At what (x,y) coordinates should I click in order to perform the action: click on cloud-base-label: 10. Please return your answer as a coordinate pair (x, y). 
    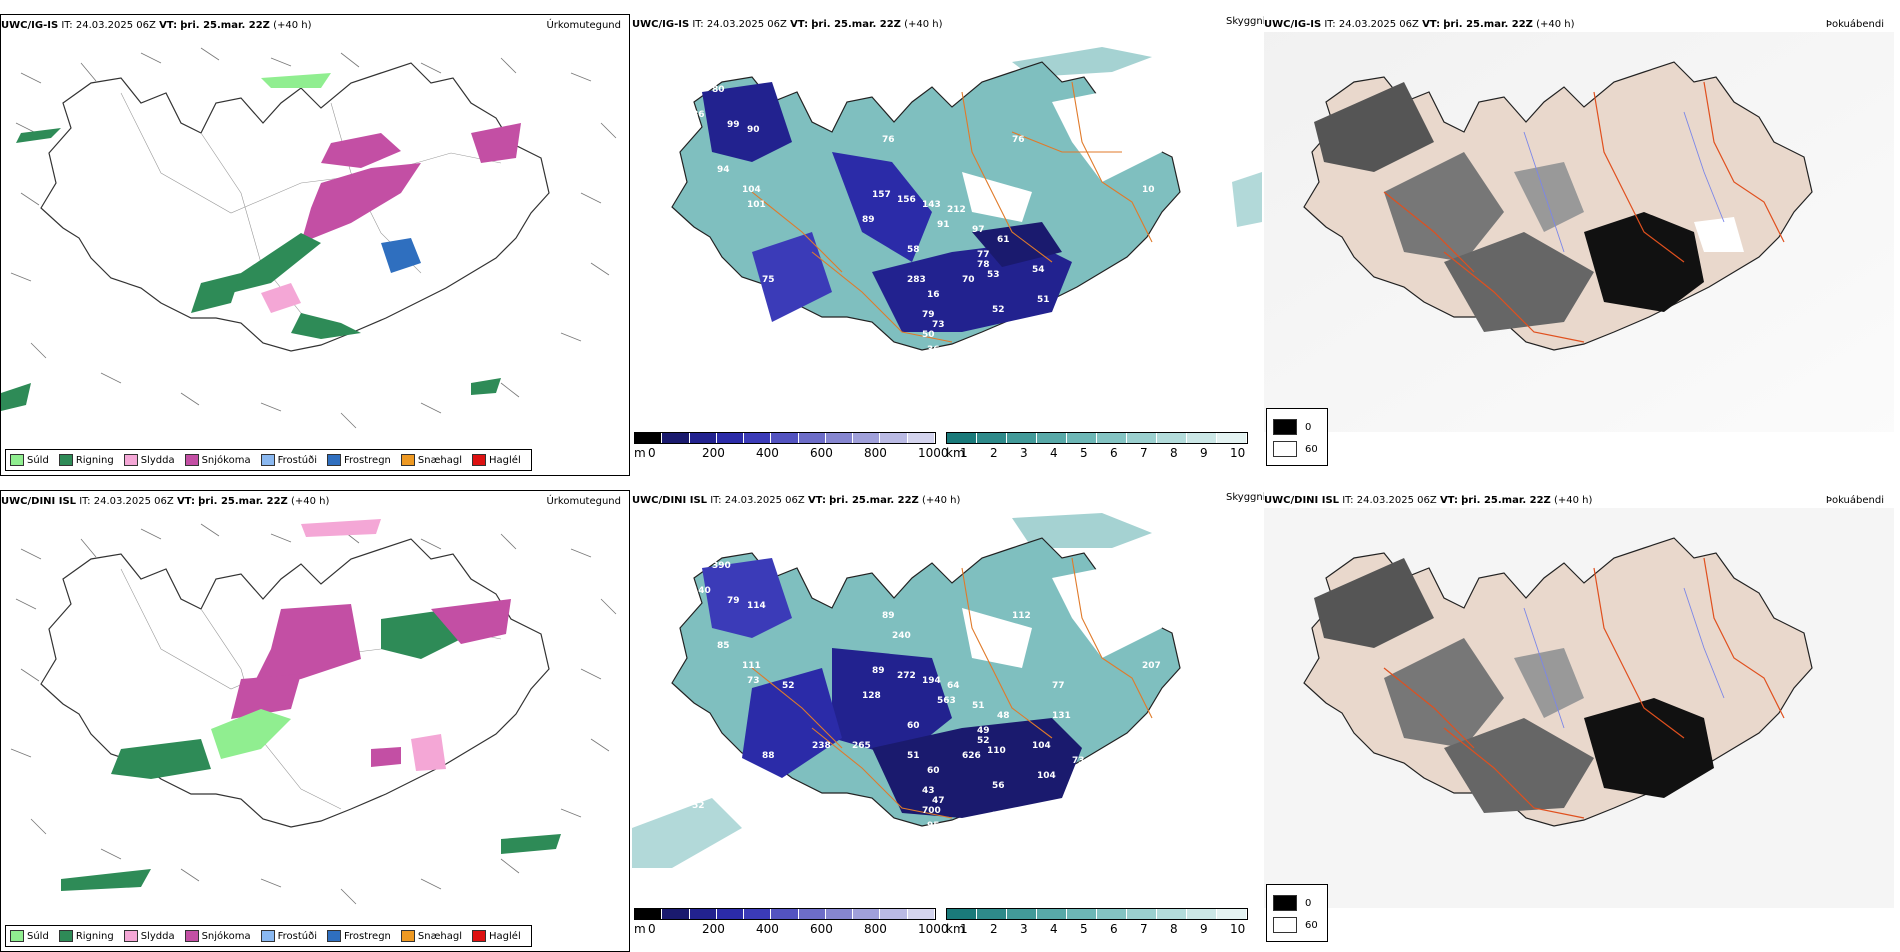
    Looking at the image, I should click on (1148, 190).